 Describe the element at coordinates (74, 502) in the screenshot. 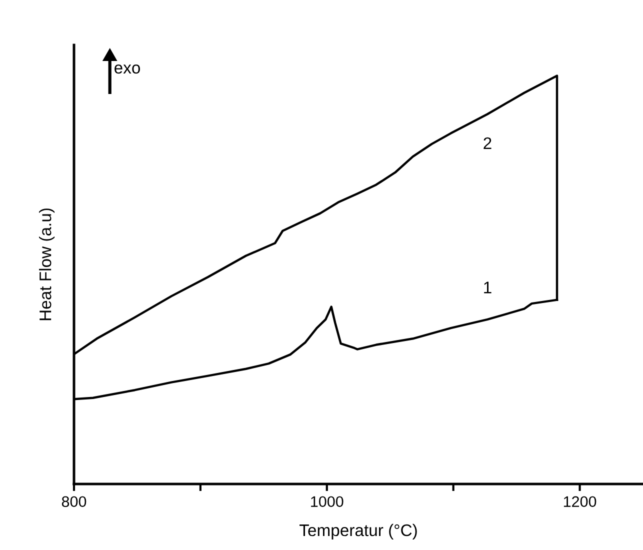

I see `x-tick-label: 800` at that location.